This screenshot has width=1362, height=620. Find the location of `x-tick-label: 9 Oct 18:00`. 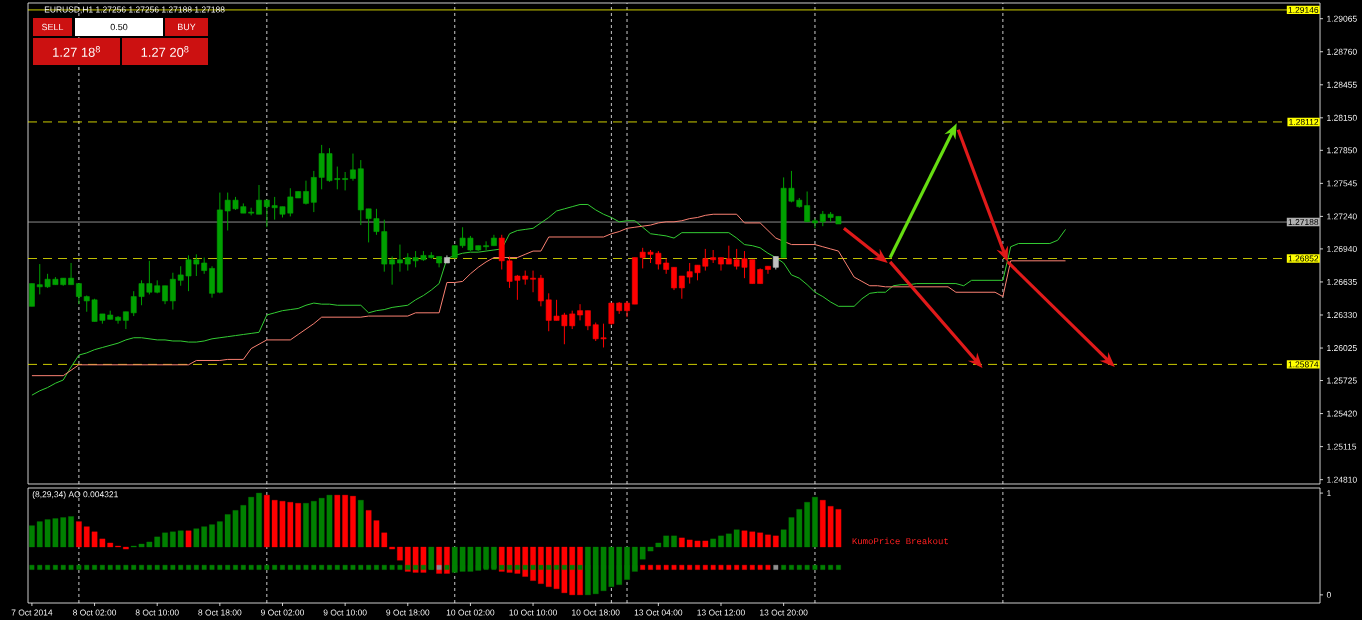

x-tick-label: 9 Oct 18:00 is located at coordinates (408, 612).